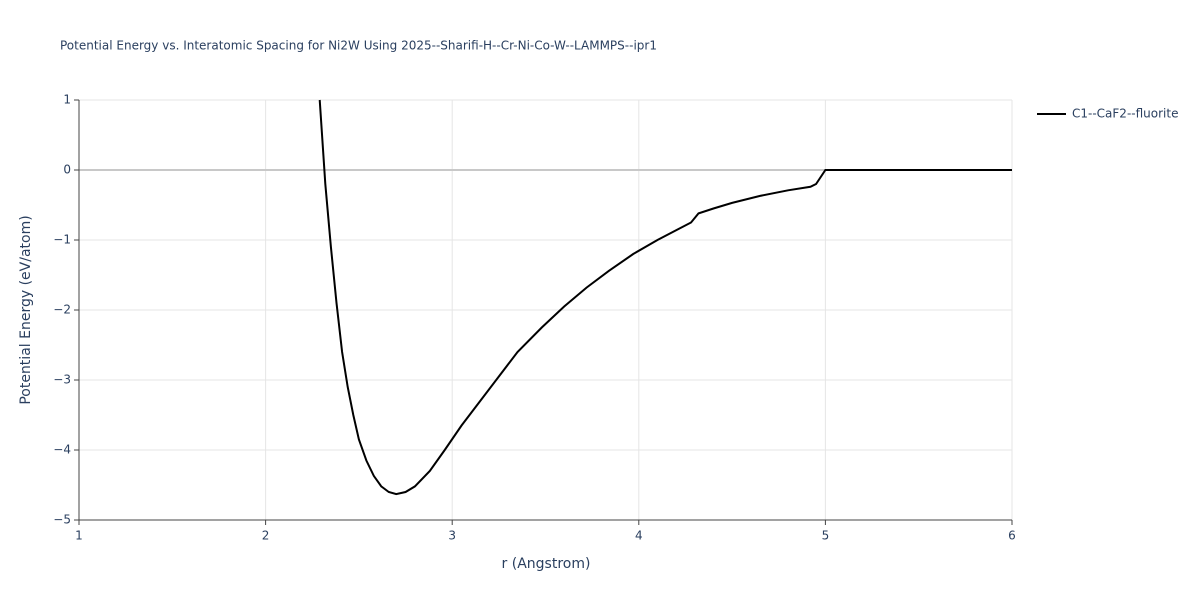  Describe the element at coordinates (826, 536) in the screenshot. I see `x-tick-label: 5` at that location.